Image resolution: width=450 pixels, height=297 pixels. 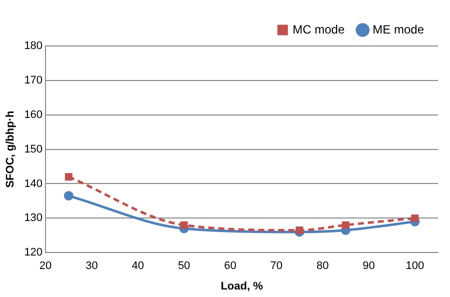 I want to click on x-tick-label: 50, so click(x=184, y=266).